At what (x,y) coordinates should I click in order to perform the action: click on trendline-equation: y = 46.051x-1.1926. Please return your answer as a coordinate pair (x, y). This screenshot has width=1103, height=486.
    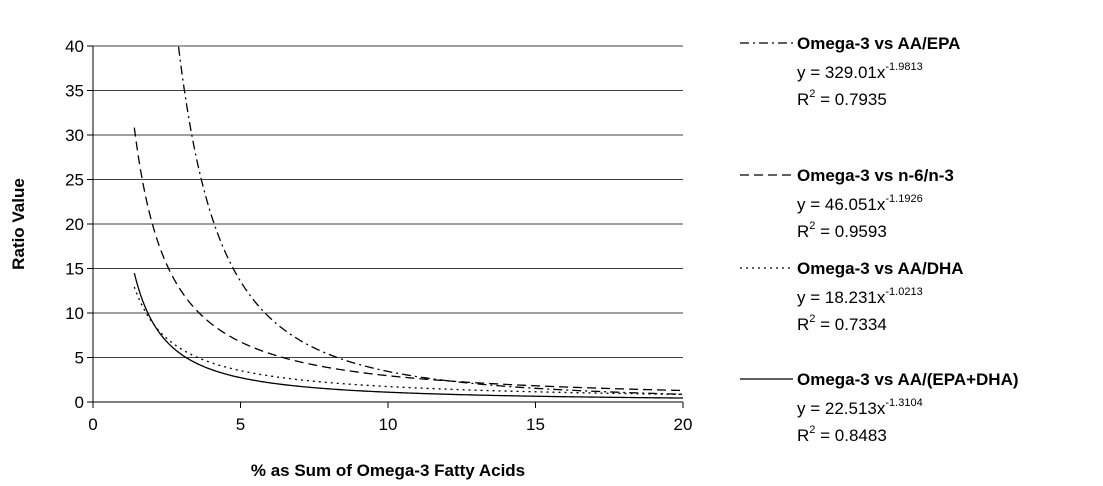
    Looking at the image, I should click on (860, 203).